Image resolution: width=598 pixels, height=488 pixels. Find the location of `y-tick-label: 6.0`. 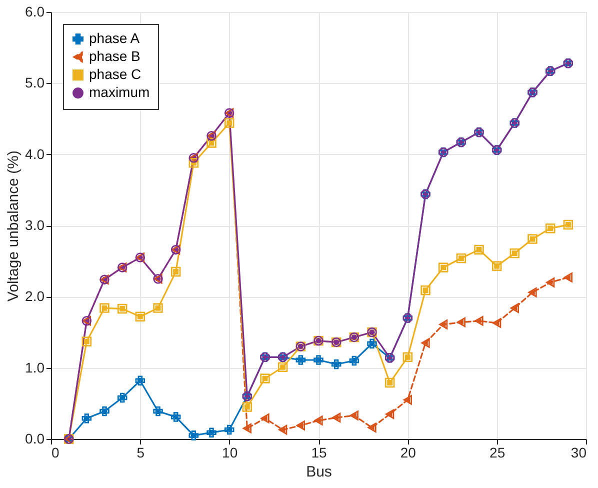

y-tick-label: 6.0 is located at coordinates (35, 12).